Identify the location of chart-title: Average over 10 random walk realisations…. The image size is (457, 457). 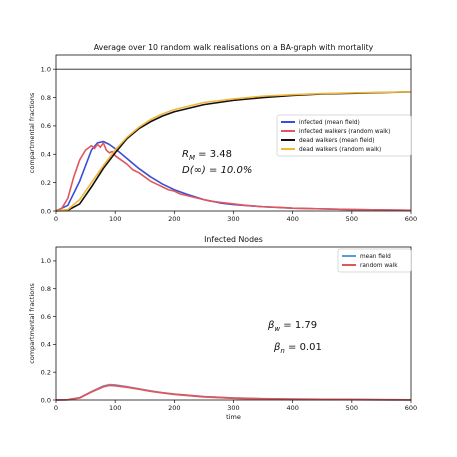
(234, 47).